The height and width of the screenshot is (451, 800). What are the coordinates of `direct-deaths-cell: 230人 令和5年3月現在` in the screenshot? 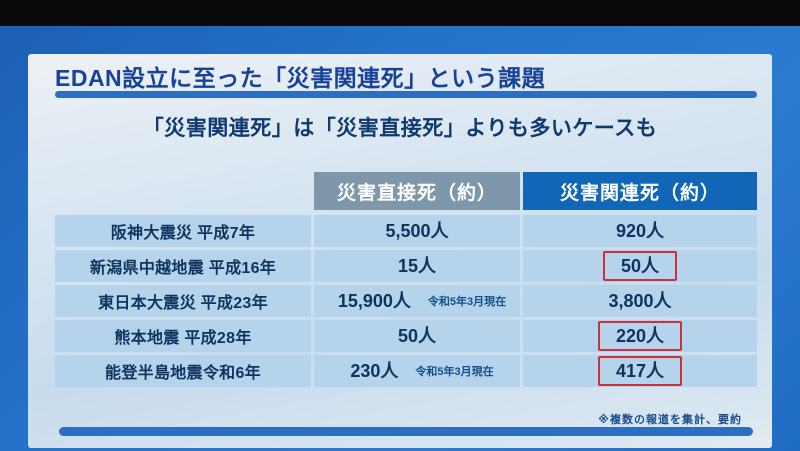 It's located at (417, 371).